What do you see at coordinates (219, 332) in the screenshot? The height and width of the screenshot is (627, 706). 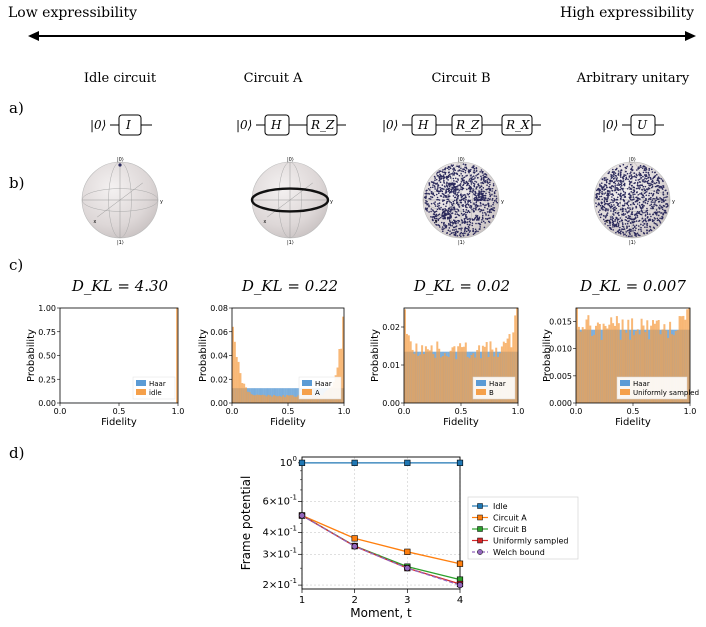 I see `y-tick-label: 0.06` at bounding box center [219, 332].